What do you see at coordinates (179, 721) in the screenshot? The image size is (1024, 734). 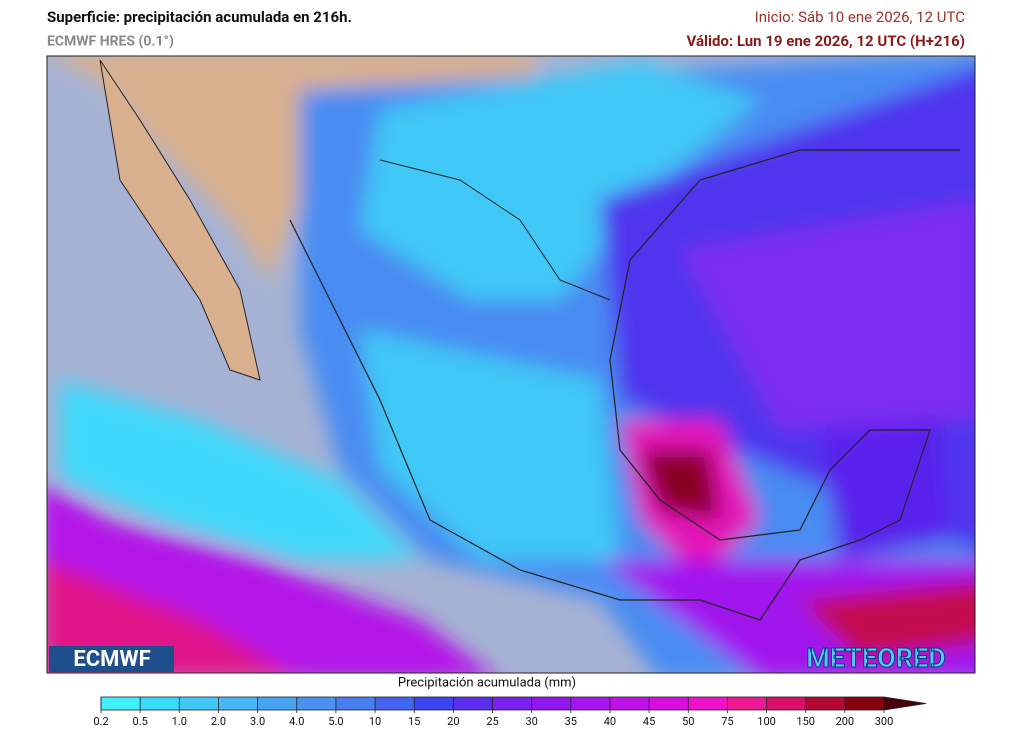 I see `colorbar-tick-label: 1.0` at bounding box center [179, 721].